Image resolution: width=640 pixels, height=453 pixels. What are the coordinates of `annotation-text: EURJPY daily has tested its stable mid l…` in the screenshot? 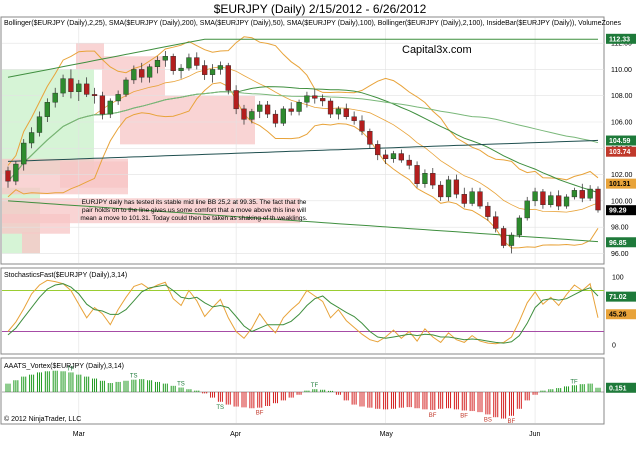 It's located at (194, 210).